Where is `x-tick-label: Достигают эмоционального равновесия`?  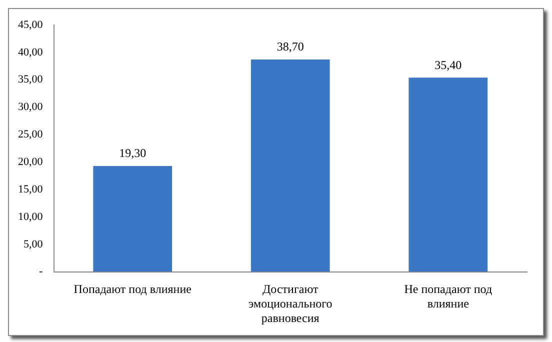
x-tick-label: Достигают эмоционального равновесия is located at coordinates (290, 303).